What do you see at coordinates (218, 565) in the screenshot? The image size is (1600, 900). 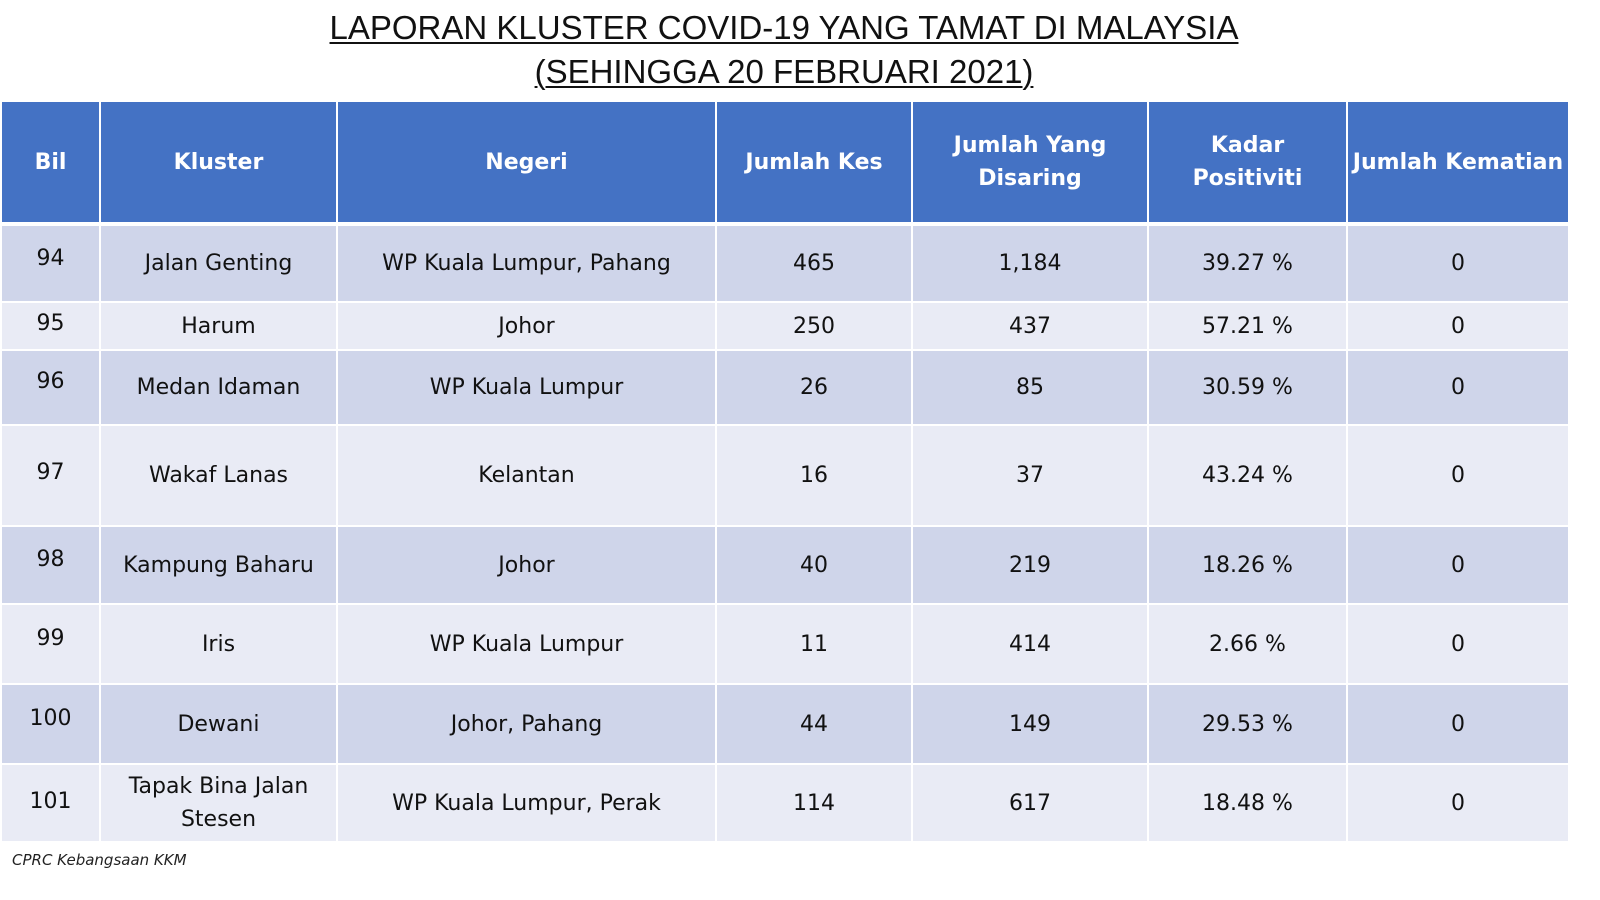 I see `cell-kluster: Kampung Baharu` at bounding box center [218, 565].